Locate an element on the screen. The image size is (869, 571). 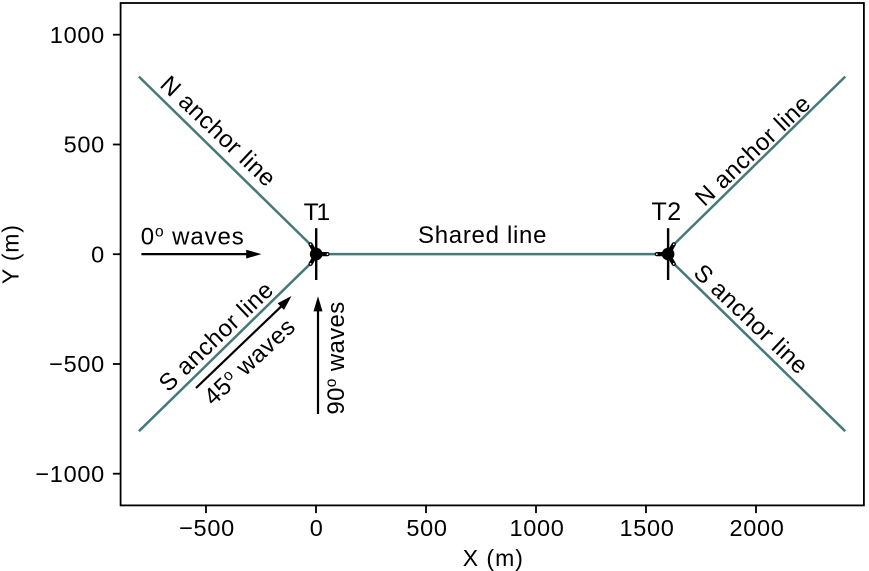
svg-text: T2 is located at coordinates (667, 212).